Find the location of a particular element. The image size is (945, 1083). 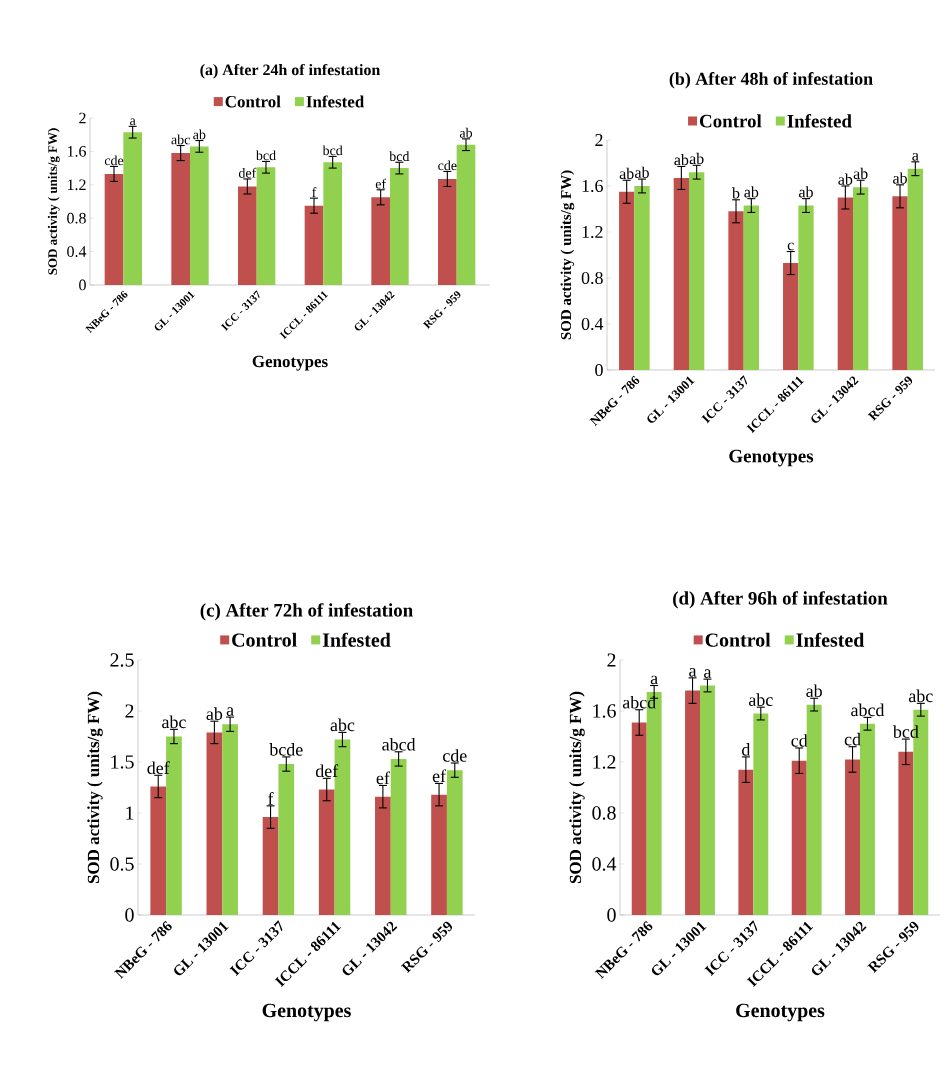

data-label: d is located at coordinates (746, 749).